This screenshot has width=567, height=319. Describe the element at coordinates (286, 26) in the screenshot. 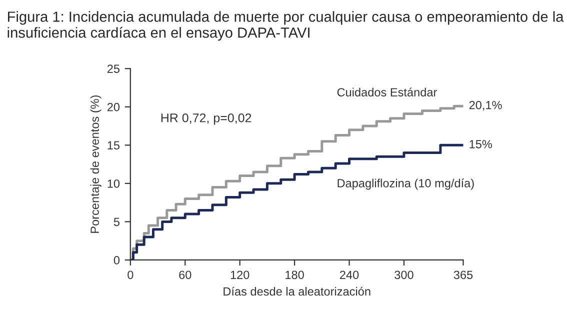

I see `chart-title: Figura 1: Incidencia acumulada de muerte por cualquier causa o empeoramiento de la insuficiencia cardíaca en el ensayo DAPA-TAVI` at that location.